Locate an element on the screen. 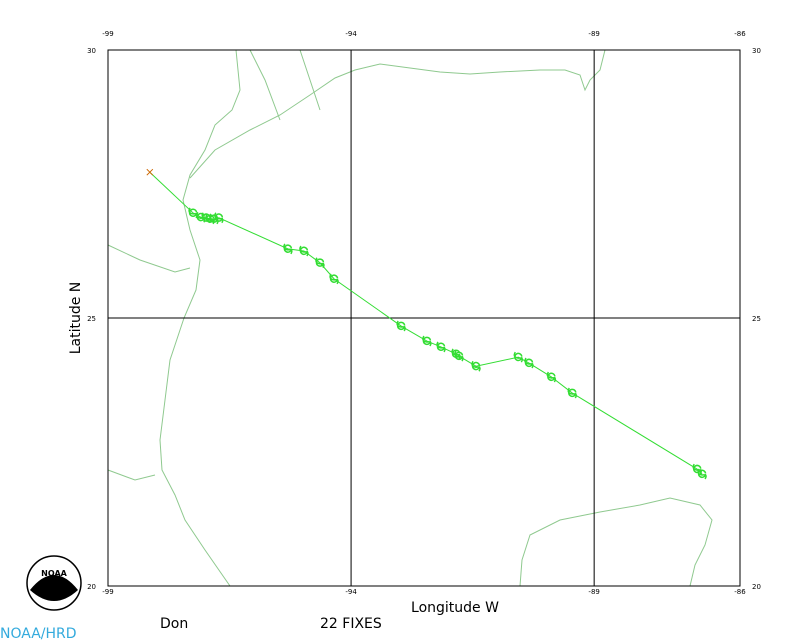 Image resolution: width=800 pixels, height=640 pixels. noaa-logo: NOAA is located at coordinates (54, 583).